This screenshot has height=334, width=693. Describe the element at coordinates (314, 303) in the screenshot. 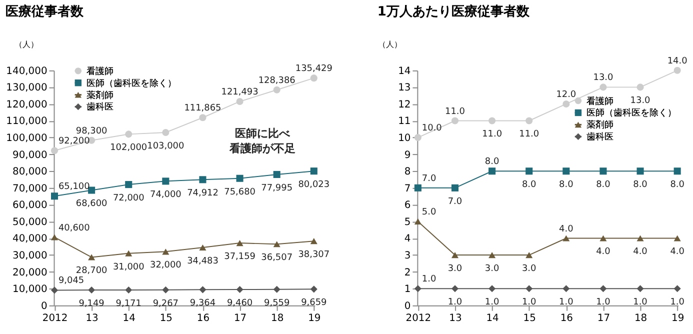

I see `data-label: 9,659` at that location.